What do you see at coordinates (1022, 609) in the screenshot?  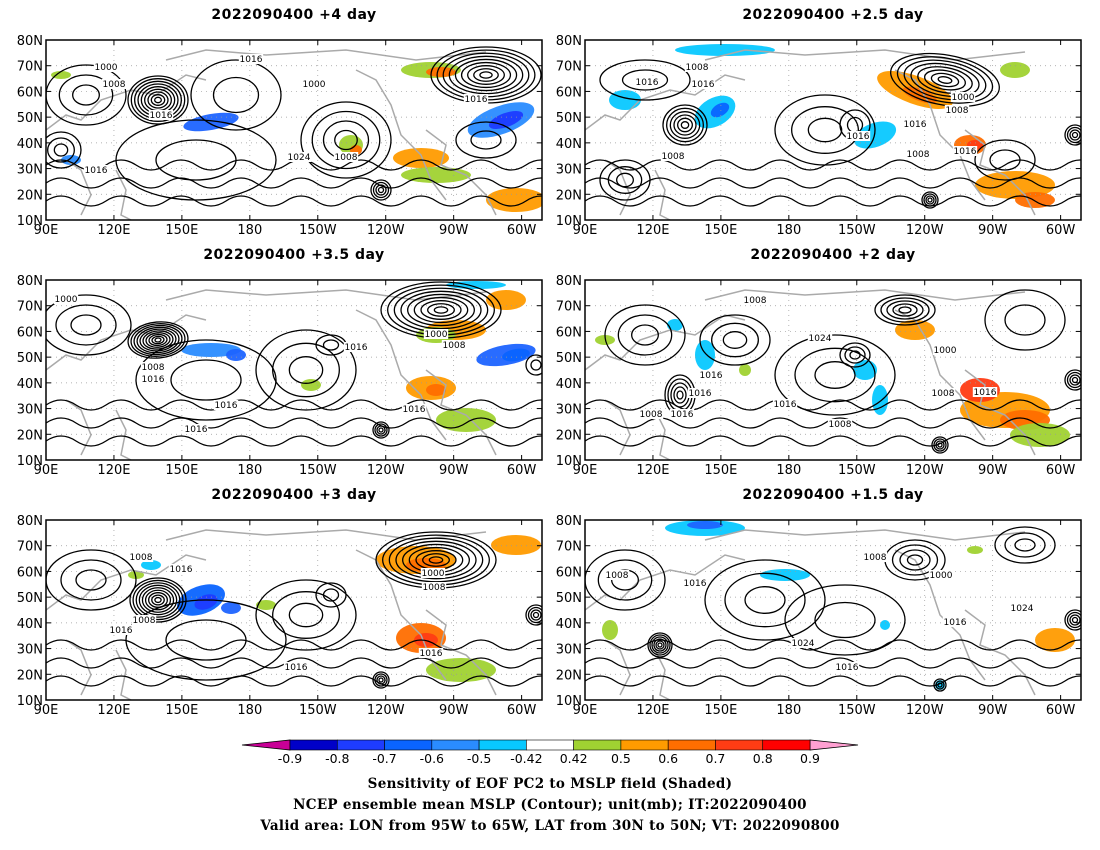 I see `contour-label: 1024` at bounding box center [1022, 609].